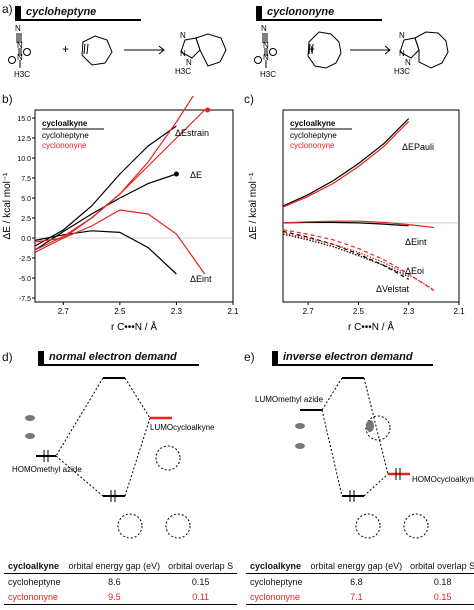  Describe the element at coordinates (201, 566) in the screenshot. I see `table-d-h2: orbital overlap S` at that location.